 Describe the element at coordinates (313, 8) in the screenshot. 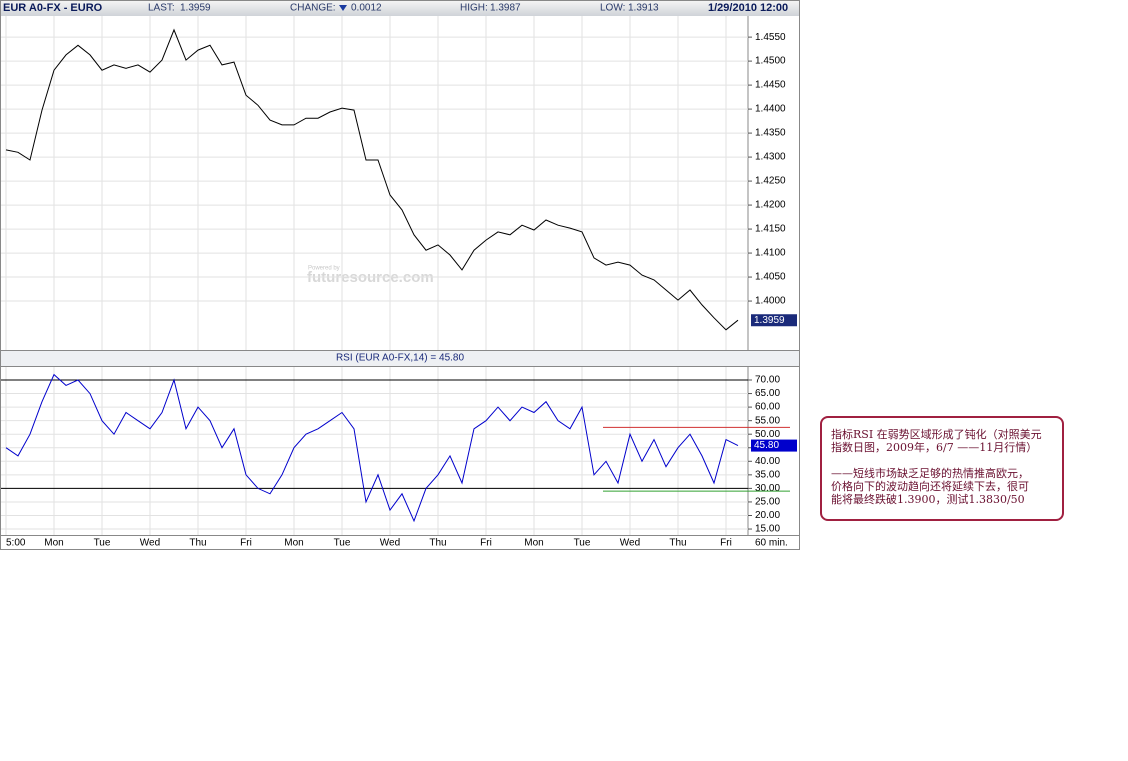

I see `change-label: CHANGE:` at that location.